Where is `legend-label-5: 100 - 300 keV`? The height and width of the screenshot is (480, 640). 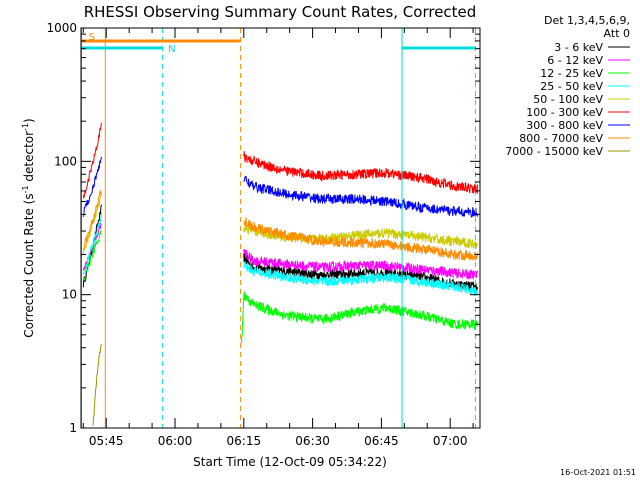
legend-label-5: 100 - 300 keV is located at coordinates (564, 112).